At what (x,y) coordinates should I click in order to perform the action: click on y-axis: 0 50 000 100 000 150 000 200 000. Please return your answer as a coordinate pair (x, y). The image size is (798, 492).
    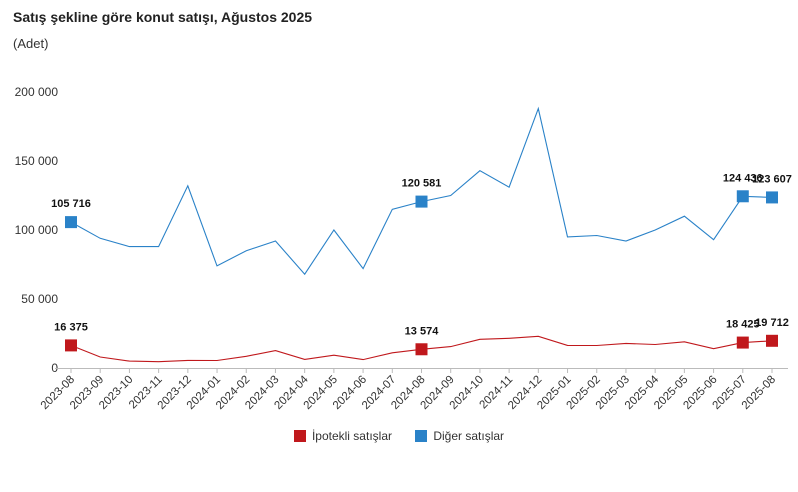
    Looking at the image, I should click on (37, 230).